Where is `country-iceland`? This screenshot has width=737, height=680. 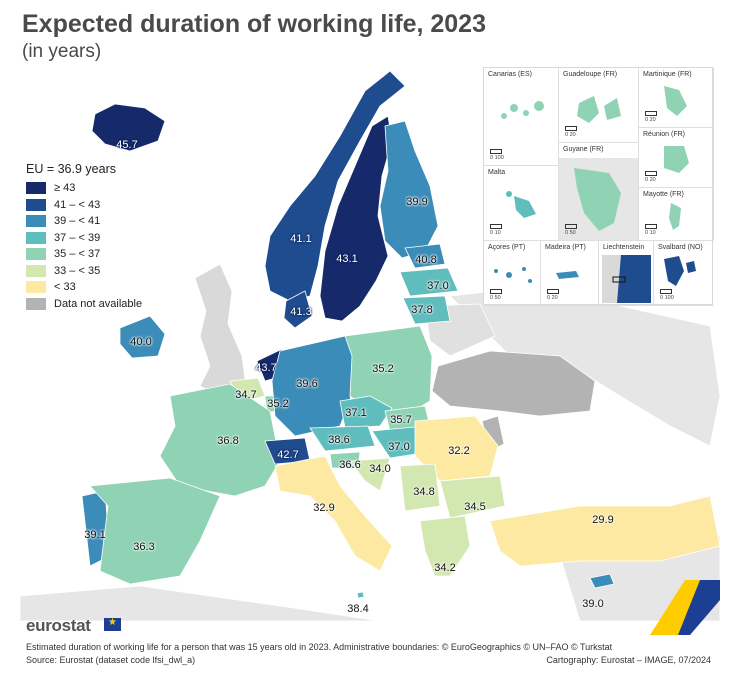
country-iceland is located at coordinates (128, 127).